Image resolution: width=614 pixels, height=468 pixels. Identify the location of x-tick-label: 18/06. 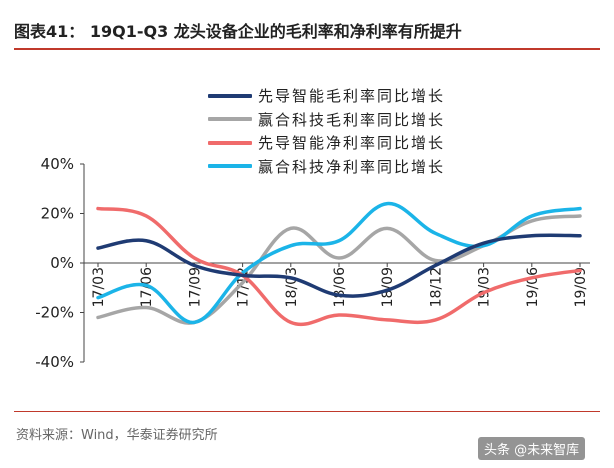
(340, 287).